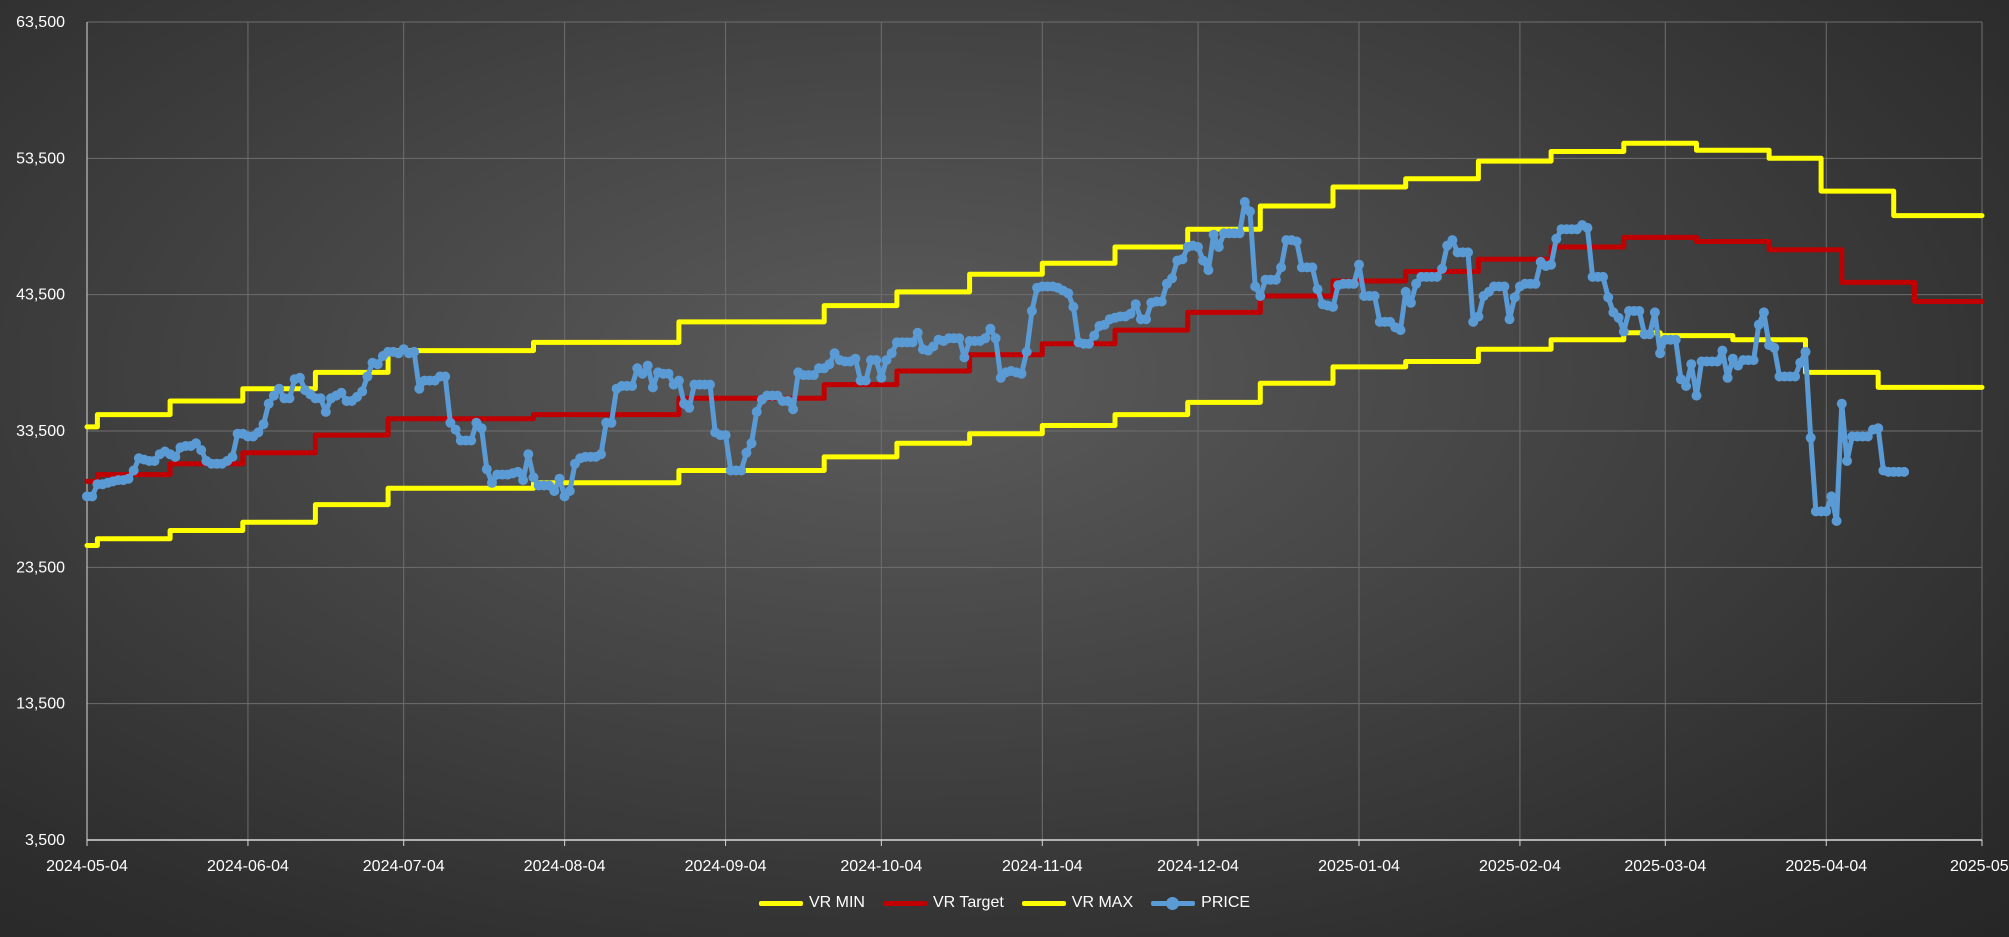 The width and height of the screenshot is (2009, 937). Describe the element at coordinates (40, 431) in the screenshot. I see `y-tick-label: 33,500` at that location.